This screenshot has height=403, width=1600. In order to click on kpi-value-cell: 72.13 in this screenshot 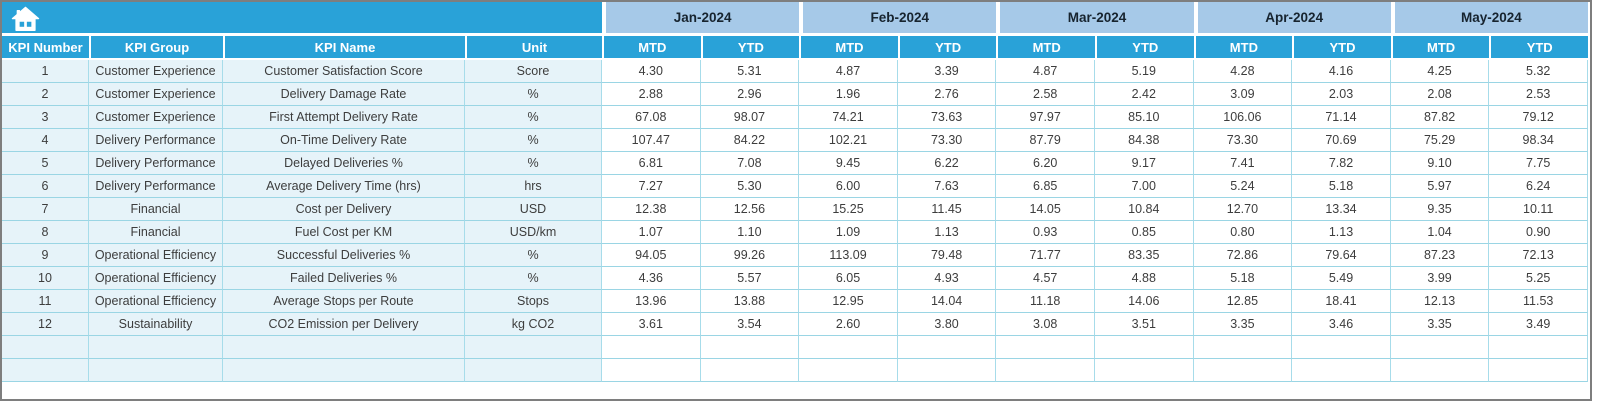, I will do `click(1538, 255)`.